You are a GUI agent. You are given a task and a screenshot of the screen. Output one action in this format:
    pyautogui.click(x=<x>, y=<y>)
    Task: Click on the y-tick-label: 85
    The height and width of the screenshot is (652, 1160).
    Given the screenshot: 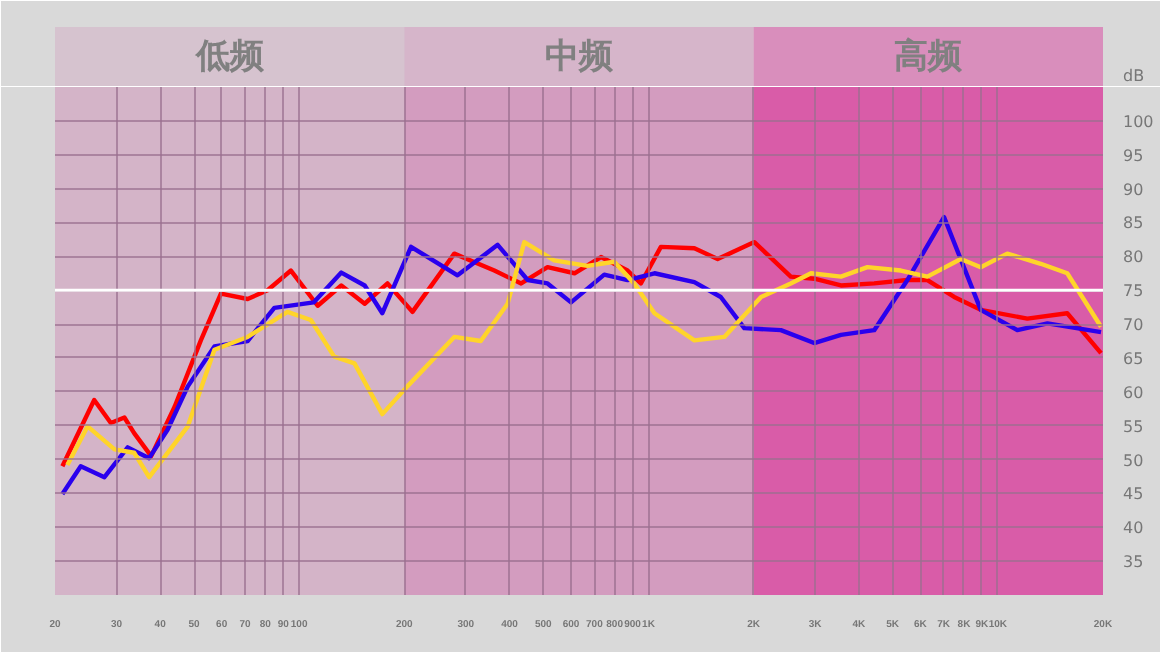 What is the action you would take?
    pyautogui.click(x=1133, y=223)
    